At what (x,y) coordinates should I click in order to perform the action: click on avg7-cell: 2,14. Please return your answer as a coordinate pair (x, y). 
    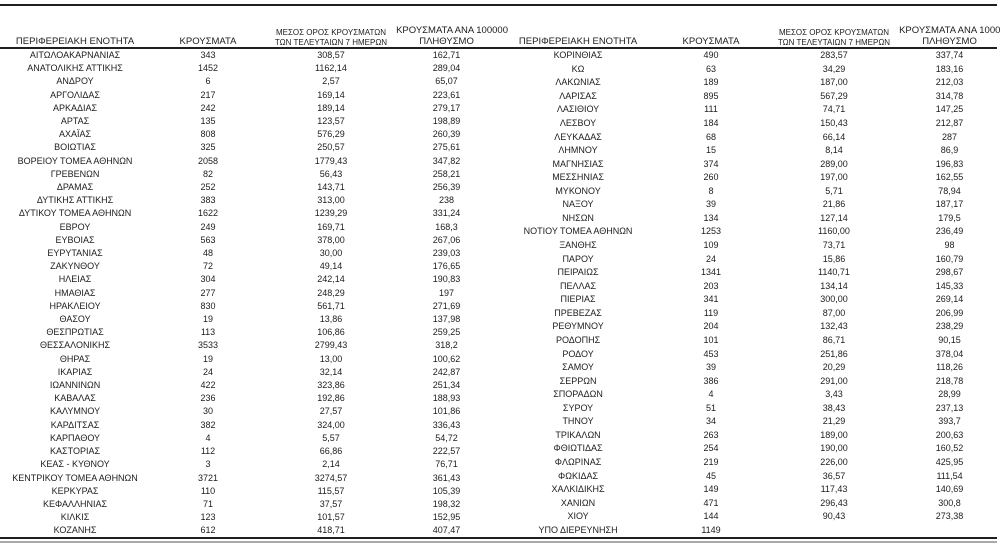
    Looking at the image, I should click on (331, 464).